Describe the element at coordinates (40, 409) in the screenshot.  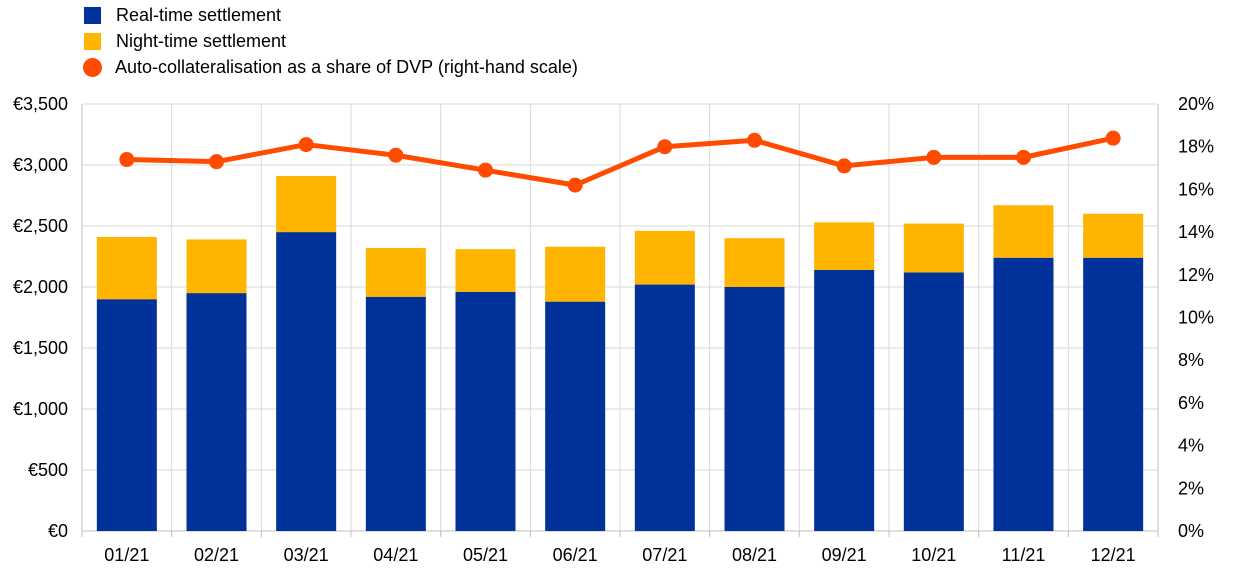
I see `y-left-tick-label: €1,000` at that location.